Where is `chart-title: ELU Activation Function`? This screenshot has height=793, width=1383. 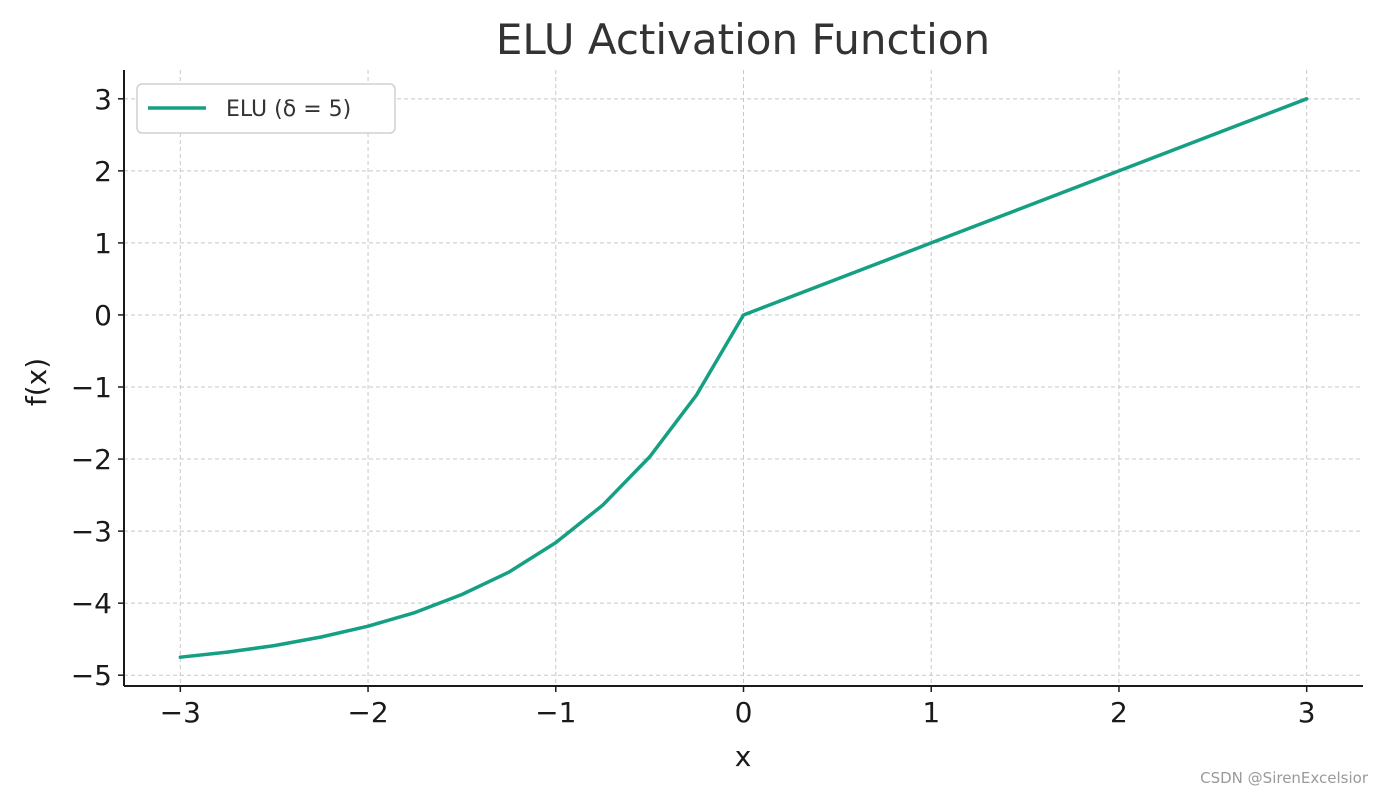
chart-title: ELU Activation Function is located at coordinates (743, 39).